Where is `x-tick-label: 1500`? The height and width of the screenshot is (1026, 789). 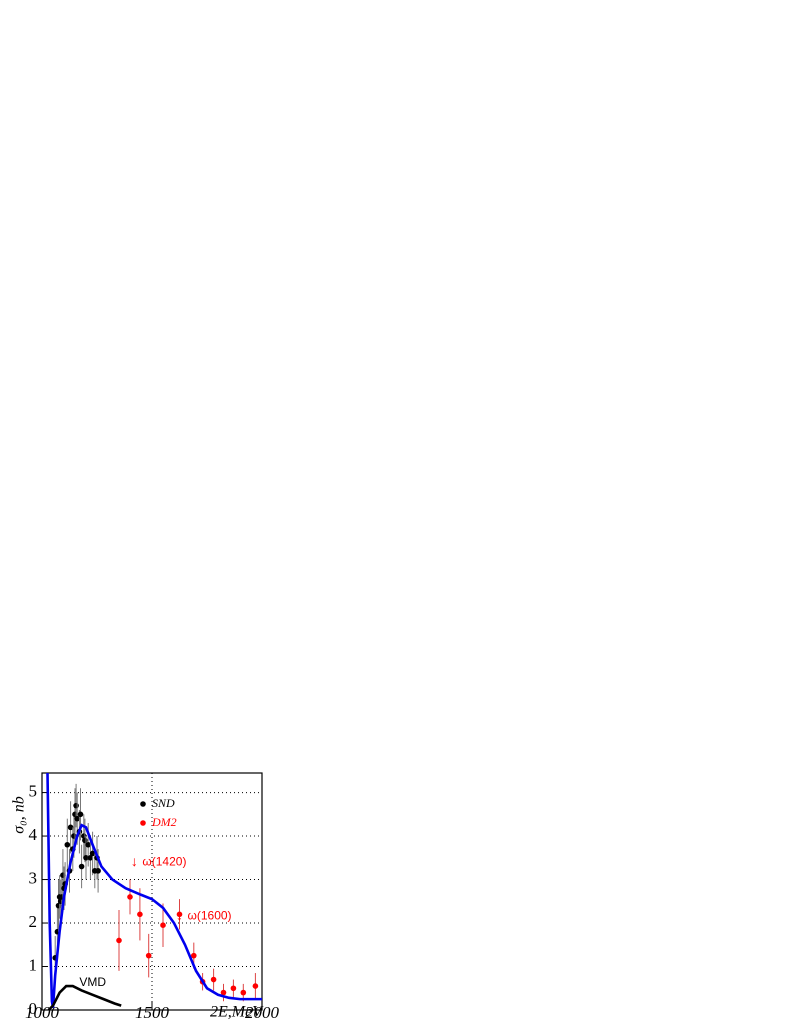 x-tick-label: 1500 is located at coordinates (152, 1012).